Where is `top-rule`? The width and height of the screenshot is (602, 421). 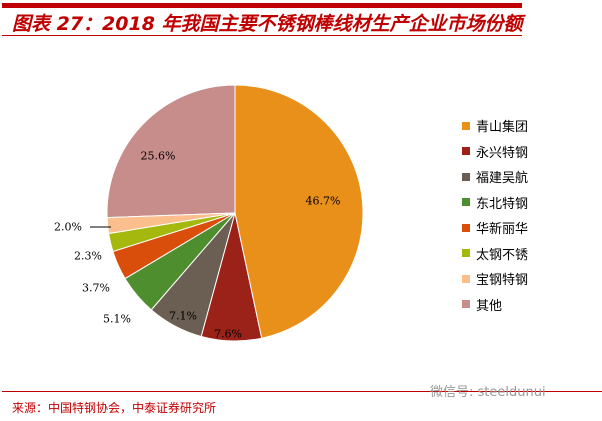
top-rule is located at coordinates (262, 5).